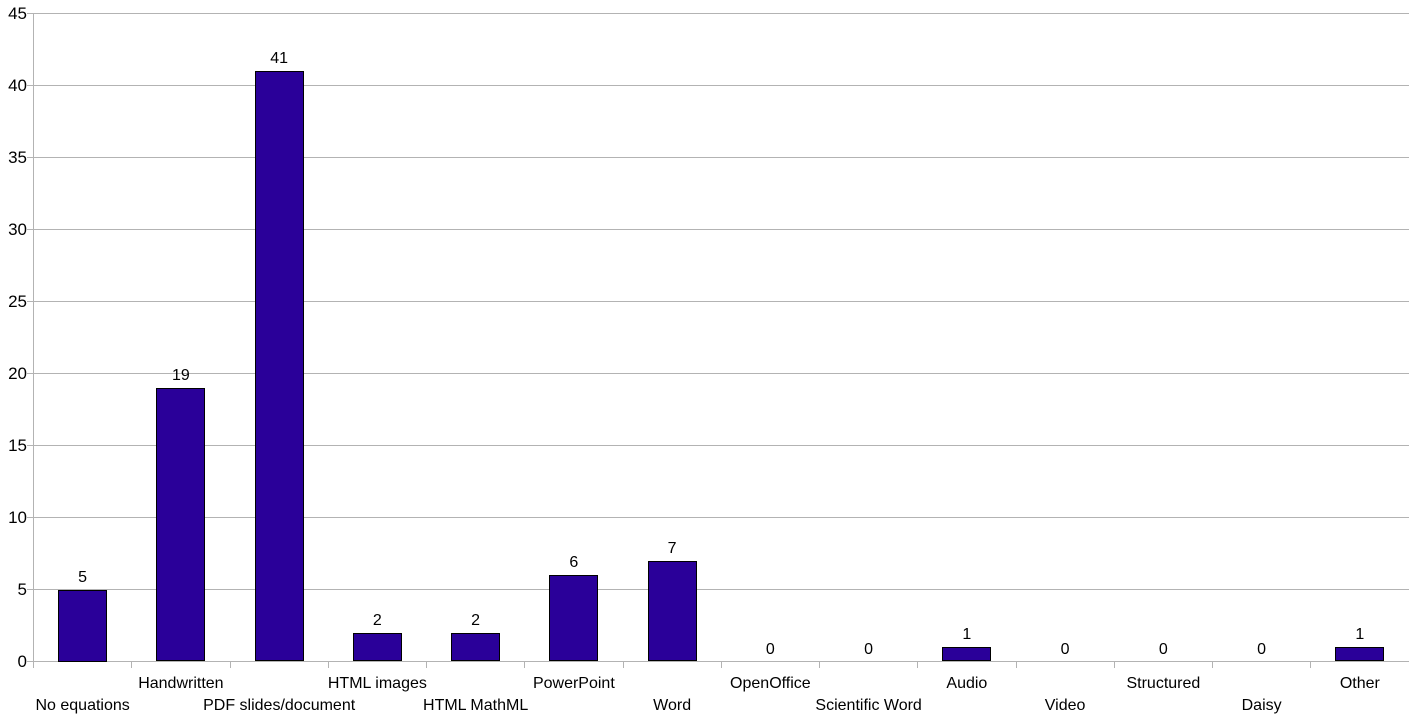  What do you see at coordinates (17, 229) in the screenshot?
I see `y-axis-tick-label: 30` at bounding box center [17, 229].